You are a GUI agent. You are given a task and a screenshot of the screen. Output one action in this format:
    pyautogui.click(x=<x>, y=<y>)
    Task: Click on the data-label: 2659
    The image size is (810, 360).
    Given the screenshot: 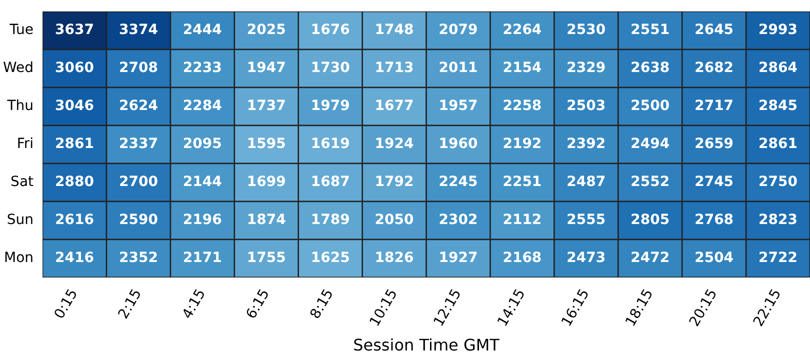 What is the action you would take?
    pyautogui.click(x=714, y=144)
    